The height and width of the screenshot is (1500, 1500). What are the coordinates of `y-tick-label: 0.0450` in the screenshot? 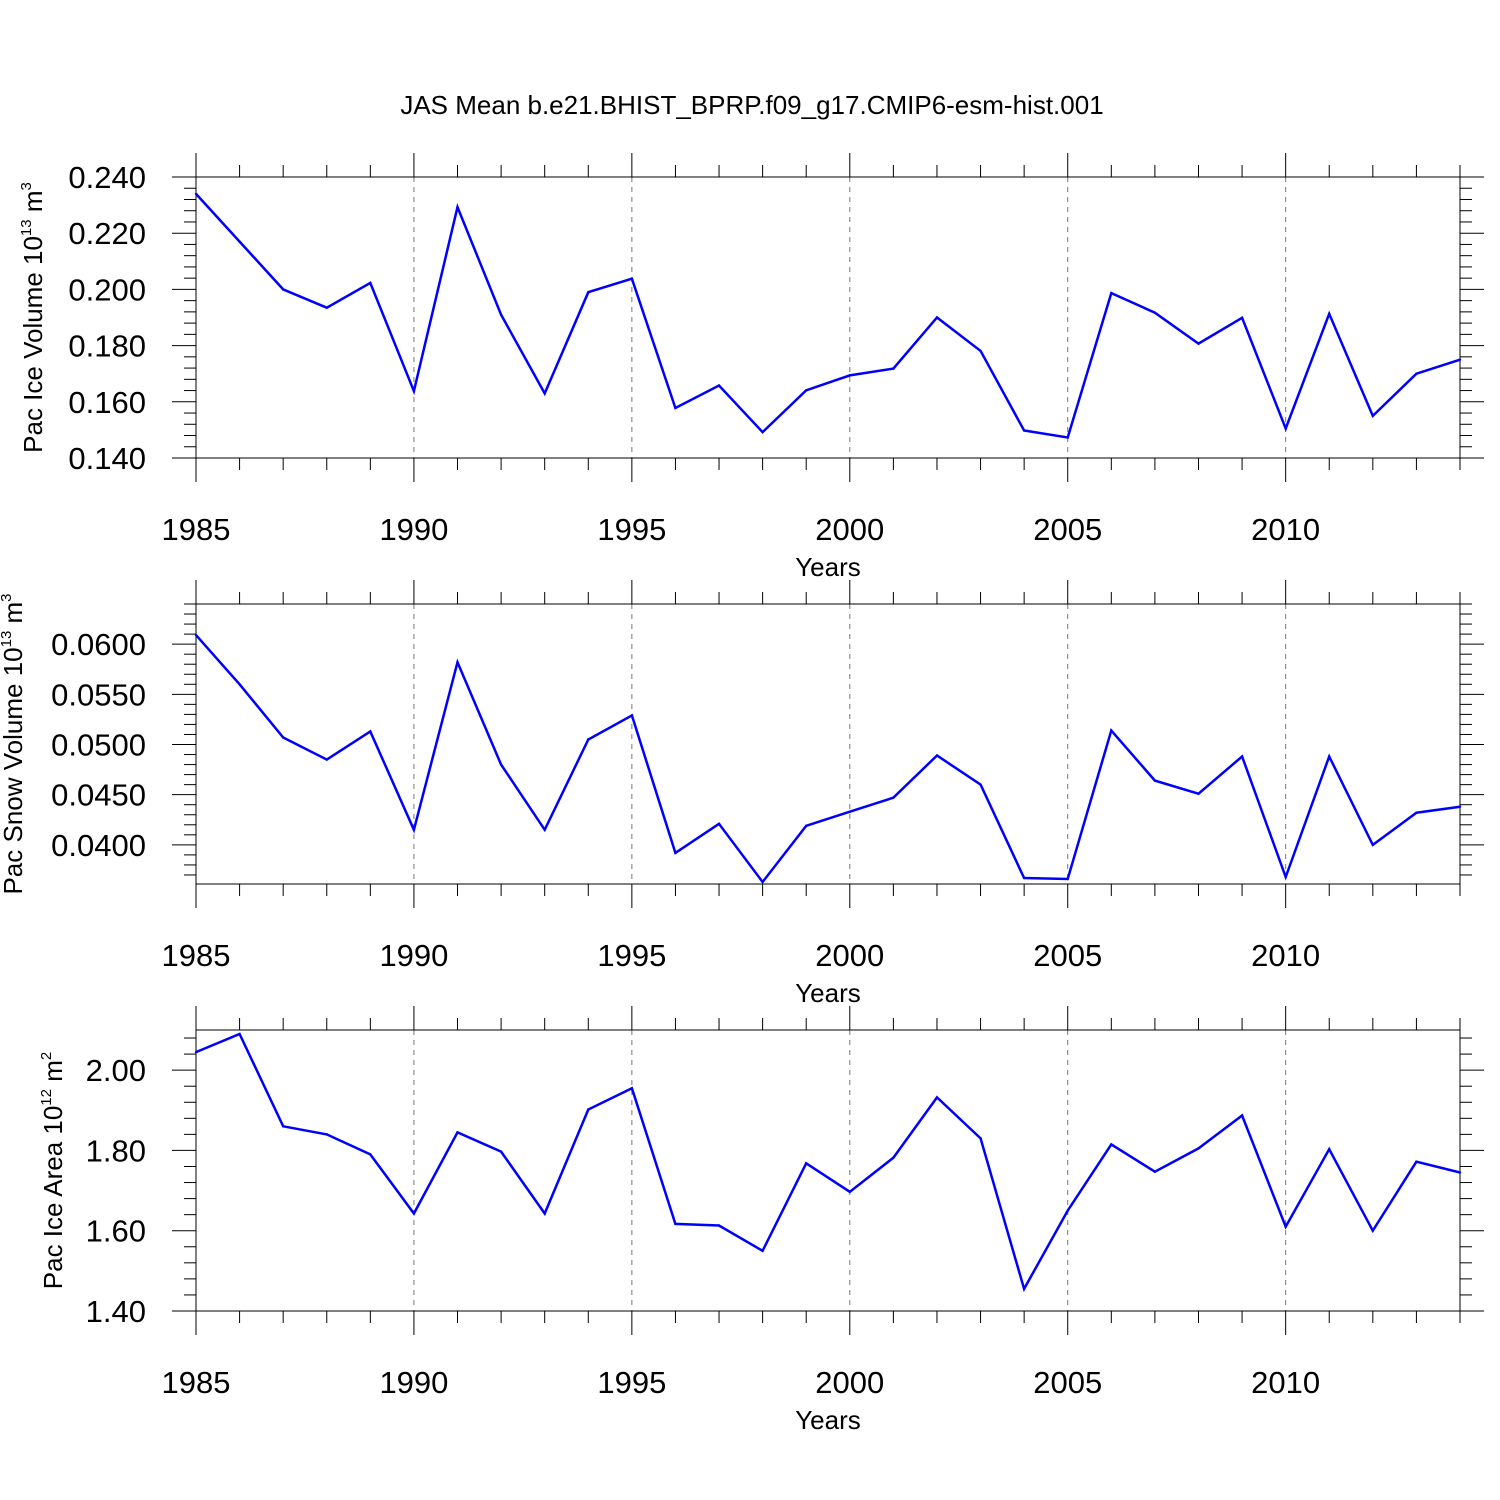 It's located at (98, 795).